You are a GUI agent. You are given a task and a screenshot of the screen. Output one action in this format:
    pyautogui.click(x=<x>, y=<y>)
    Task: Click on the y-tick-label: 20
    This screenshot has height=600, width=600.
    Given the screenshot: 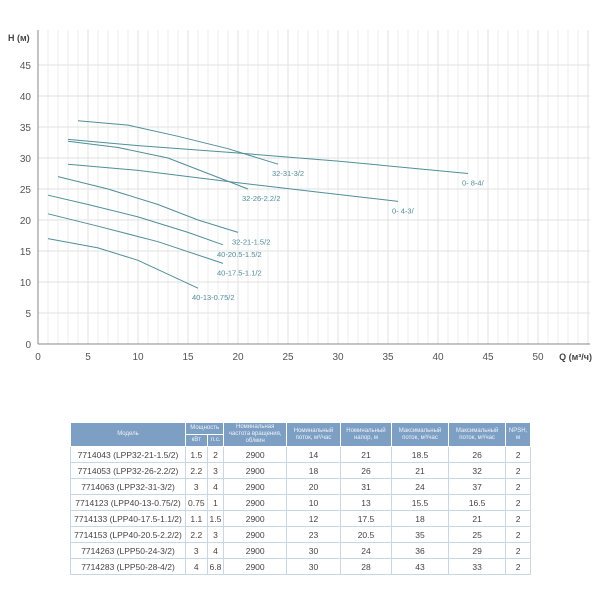 What is the action you would take?
    pyautogui.click(x=26, y=221)
    